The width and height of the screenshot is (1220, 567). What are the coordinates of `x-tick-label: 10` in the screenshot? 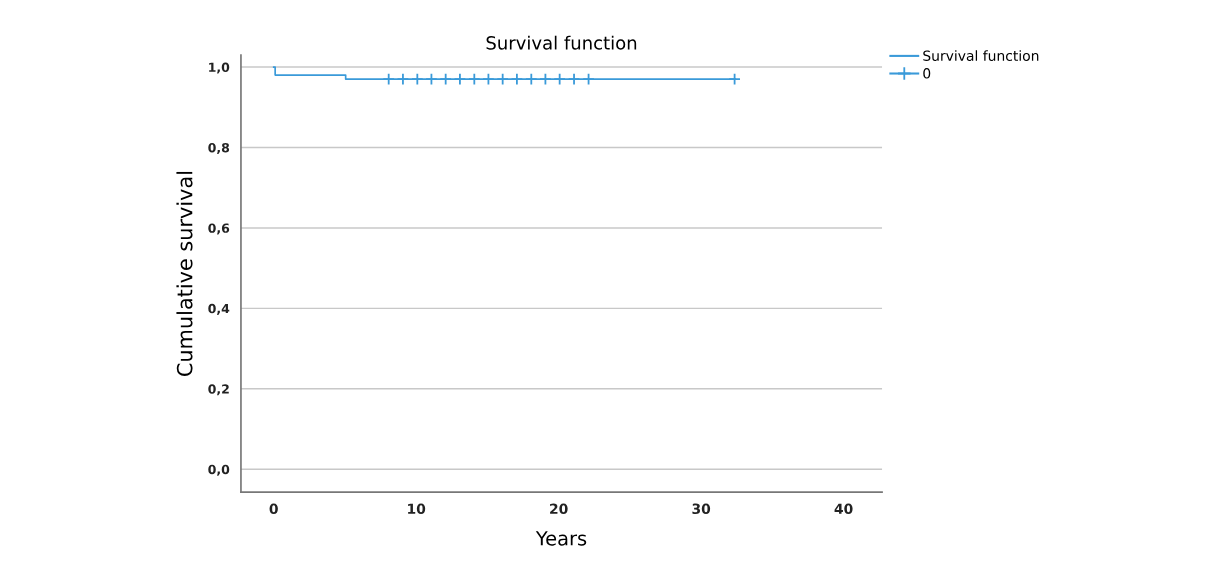 It's located at (417, 509).